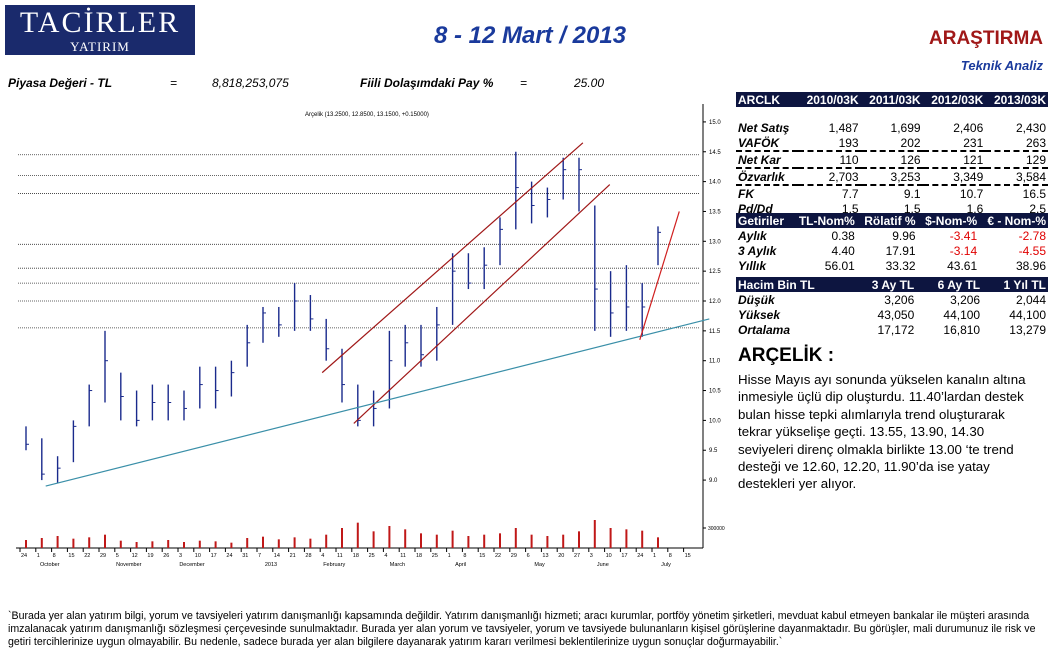  I want to click on table-cell: 2,044, so click(1030, 299).